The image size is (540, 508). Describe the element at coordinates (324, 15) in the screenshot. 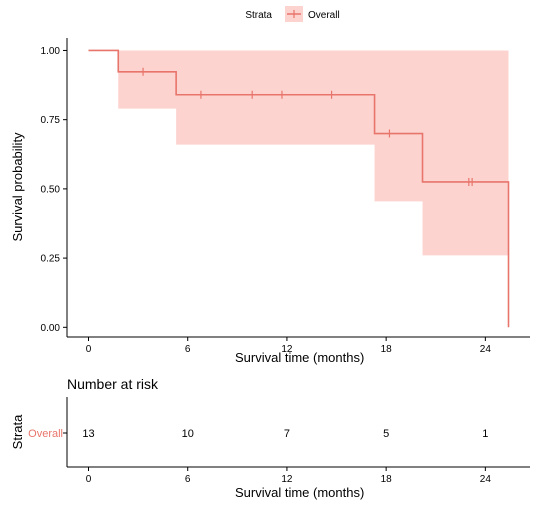

I see `legend-label: Overall` at that location.